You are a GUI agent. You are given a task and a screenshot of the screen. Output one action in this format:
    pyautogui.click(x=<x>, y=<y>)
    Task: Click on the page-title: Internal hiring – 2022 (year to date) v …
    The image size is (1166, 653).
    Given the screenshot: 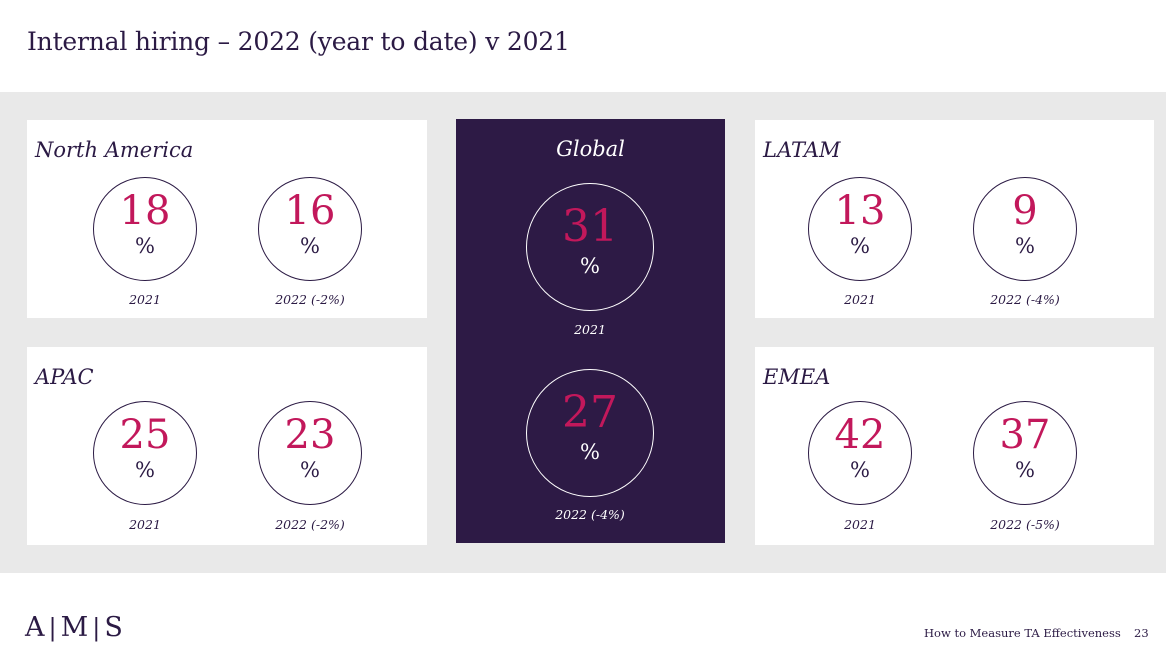 What is the action you would take?
    pyautogui.click(x=298, y=41)
    